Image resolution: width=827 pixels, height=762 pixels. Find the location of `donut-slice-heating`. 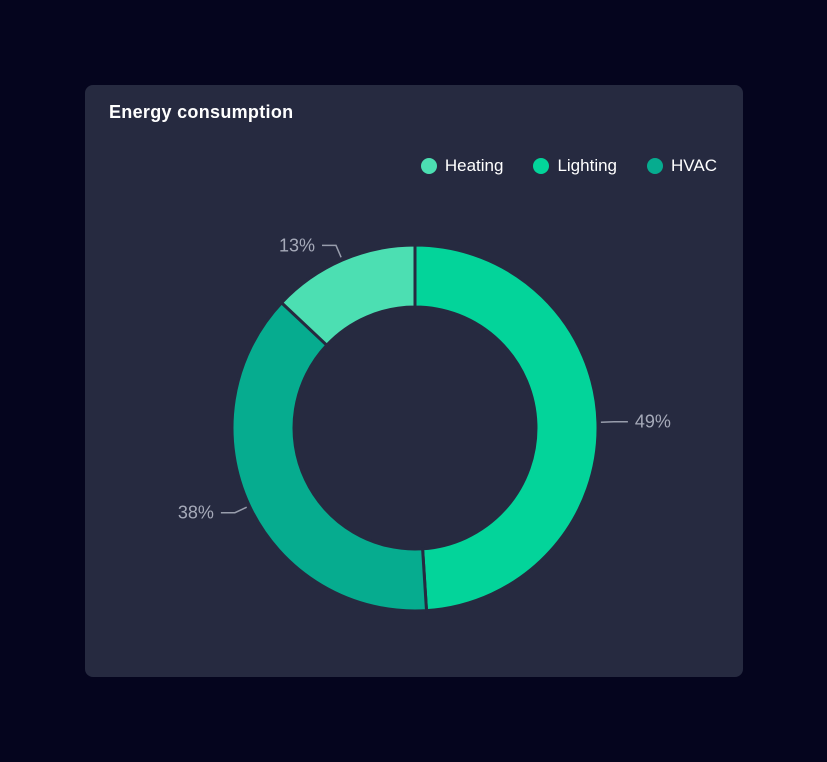

donut-slice-heating is located at coordinates (348, 295).